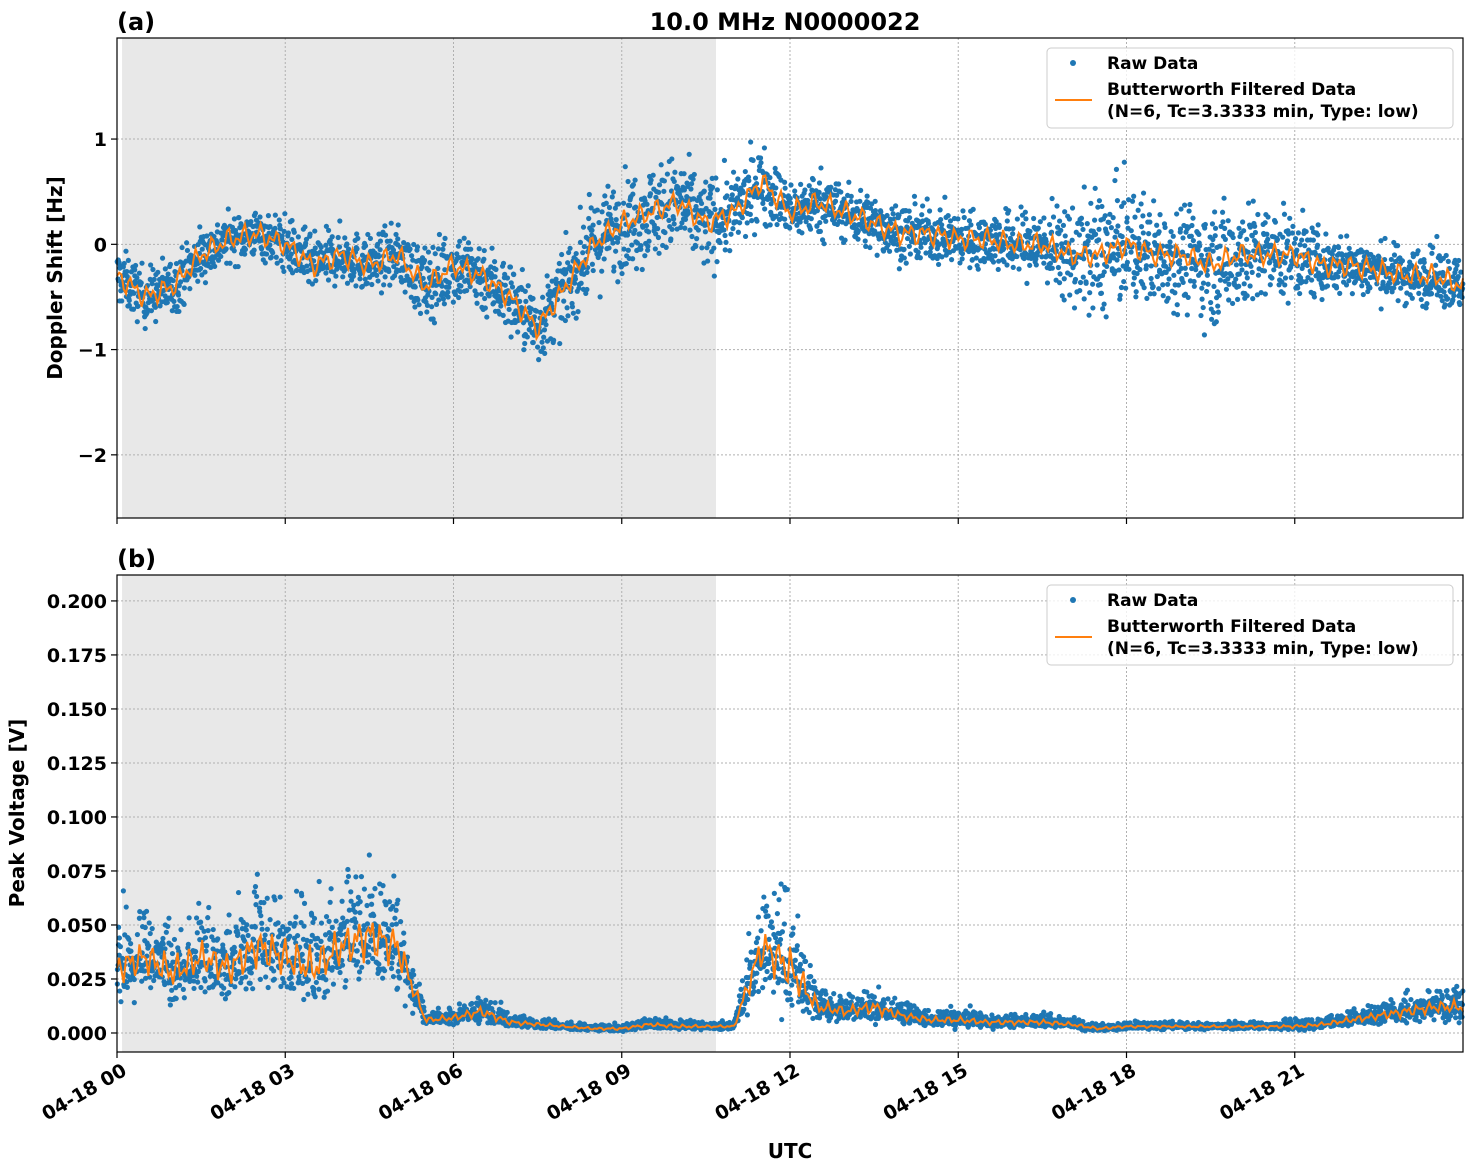 The height and width of the screenshot is (1172, 1472). I want to click on y-tick-label: 0.125, so click(77, 764).